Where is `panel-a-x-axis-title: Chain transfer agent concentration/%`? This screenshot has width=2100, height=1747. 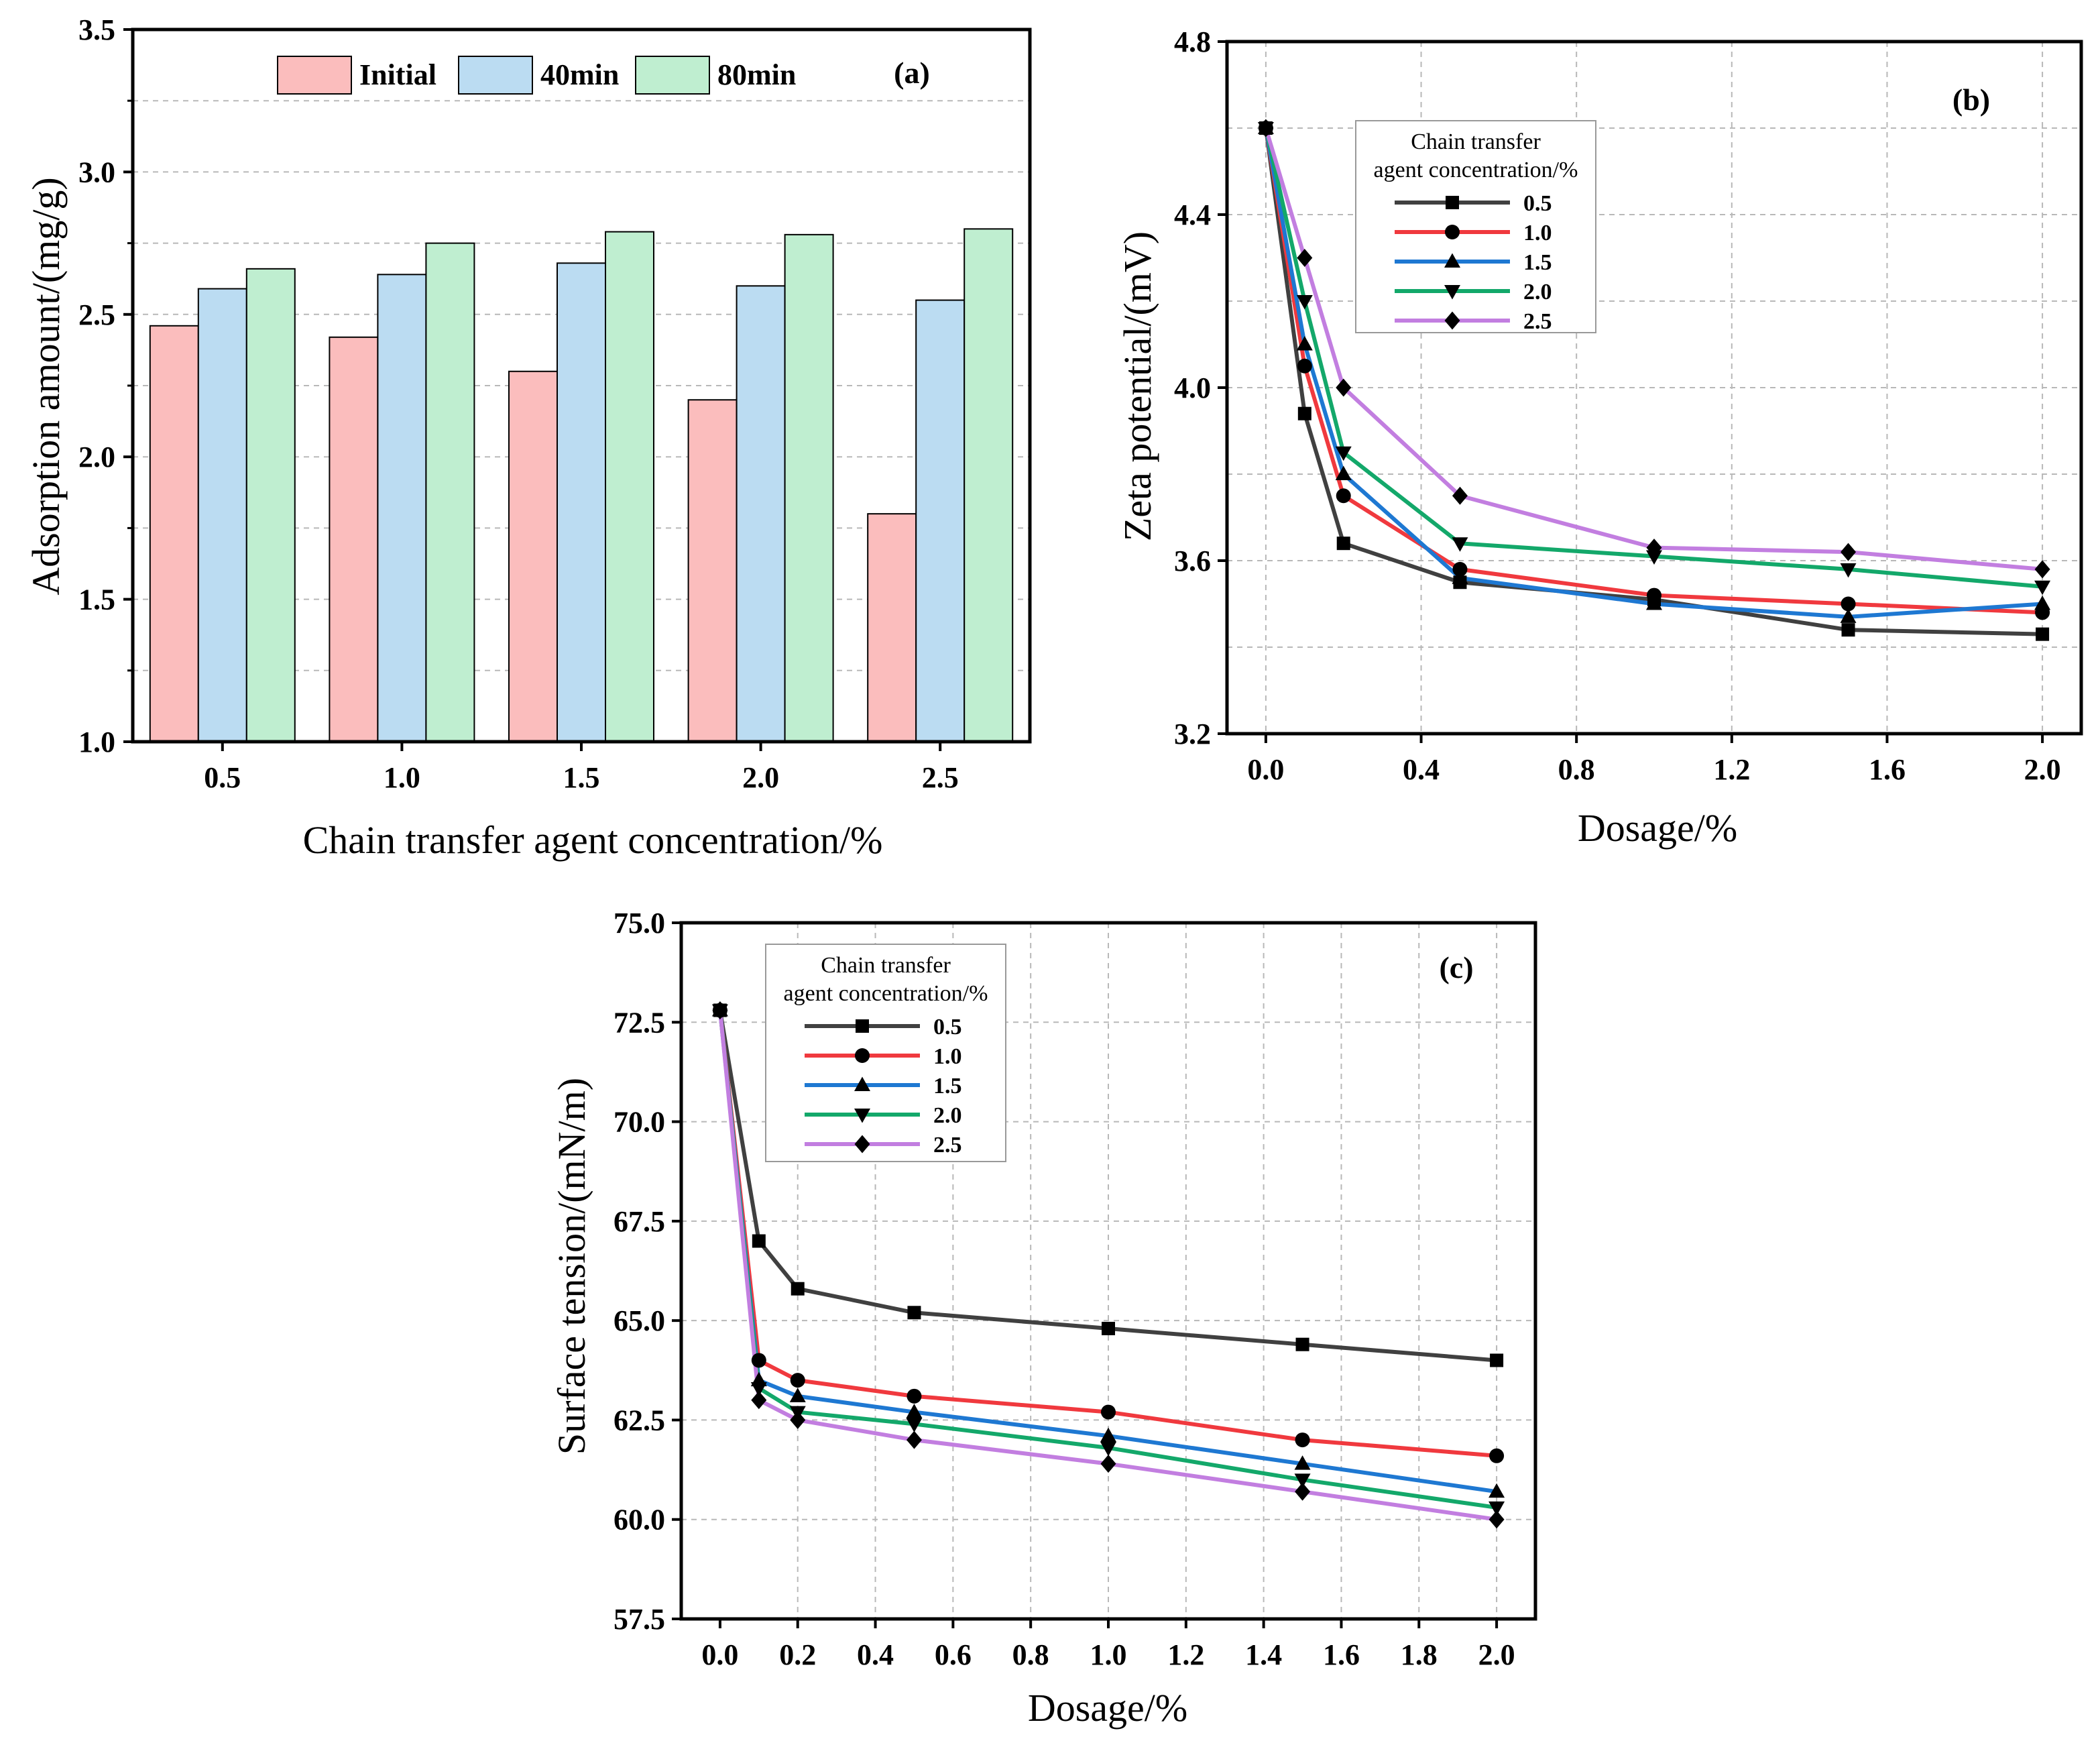 panel-a-x-axis-title: Chain transfer agent concentration/% is located at coordinates (593, 840).